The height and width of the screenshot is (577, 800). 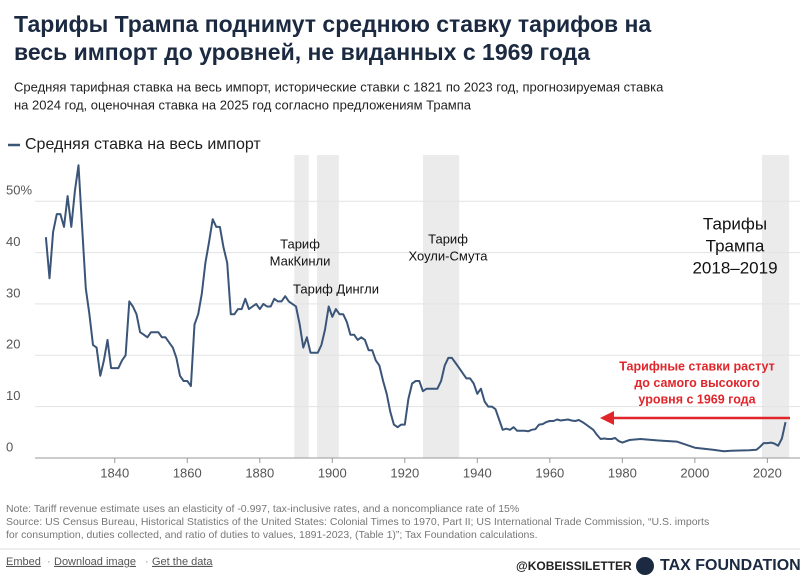 What do you see at coordinates (143, 144) in the screenshot?
I see `legend-label: Средняя ставка на весь импорт` at bounding box center [143, 144].